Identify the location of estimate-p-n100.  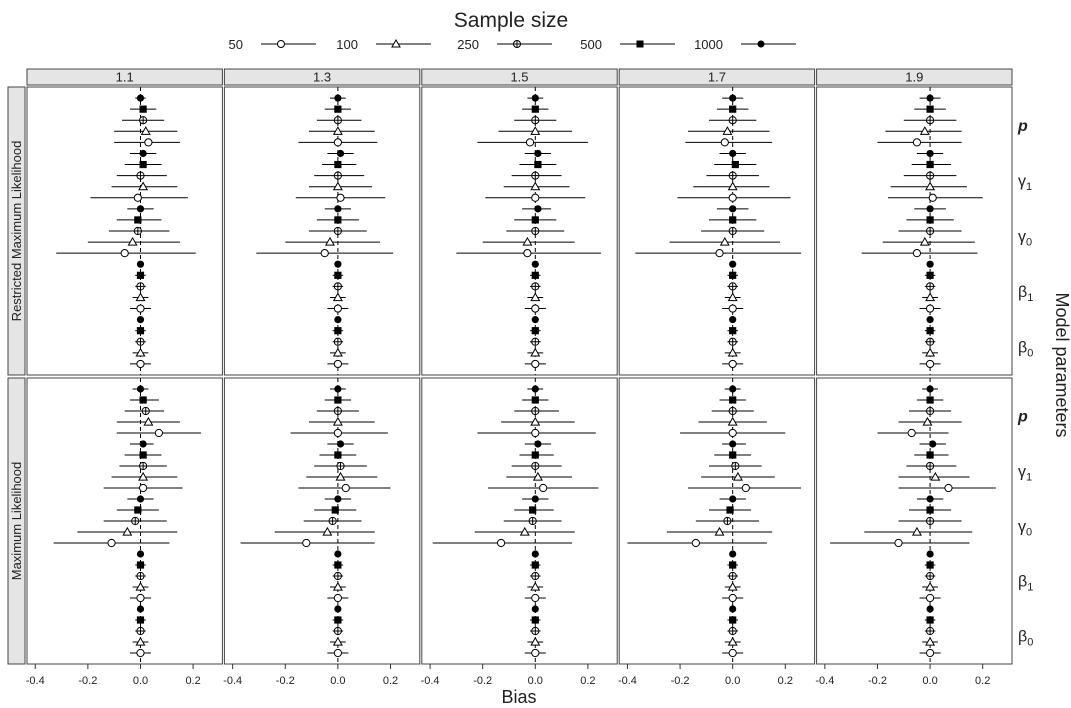
(728, 130).